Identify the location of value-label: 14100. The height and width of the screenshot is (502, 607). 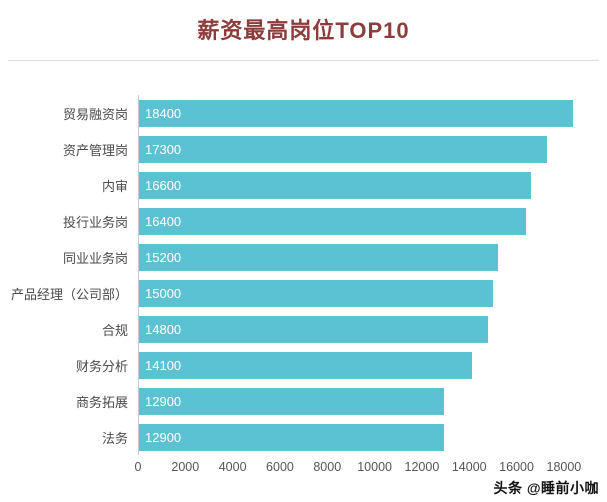
(163, 365).